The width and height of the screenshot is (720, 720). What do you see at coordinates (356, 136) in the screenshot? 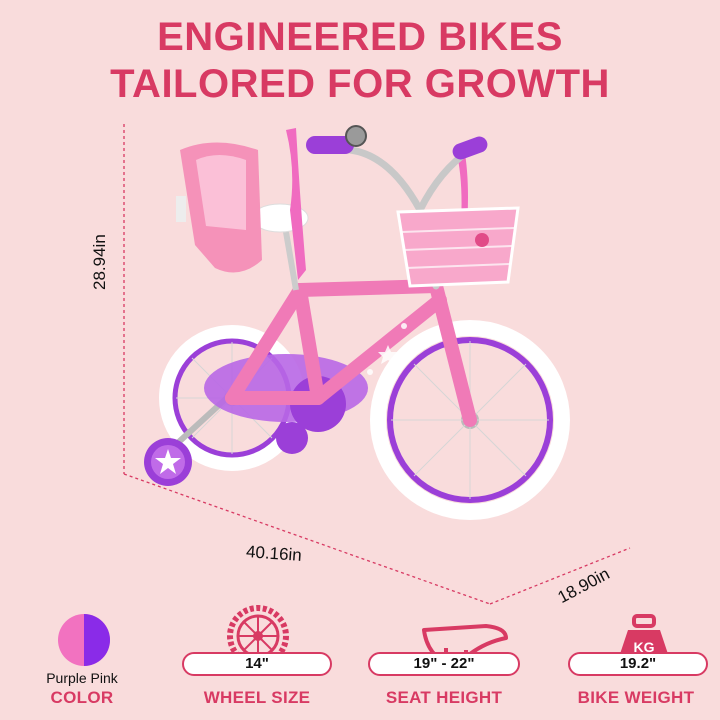
I see `bell-icon` at bounding box center [356, 136].